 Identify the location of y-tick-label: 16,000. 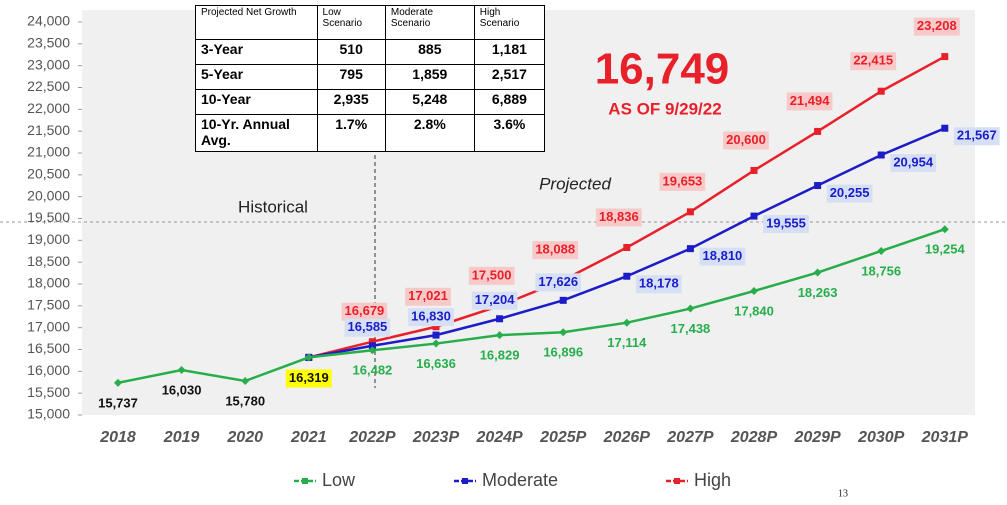
(48, 370).